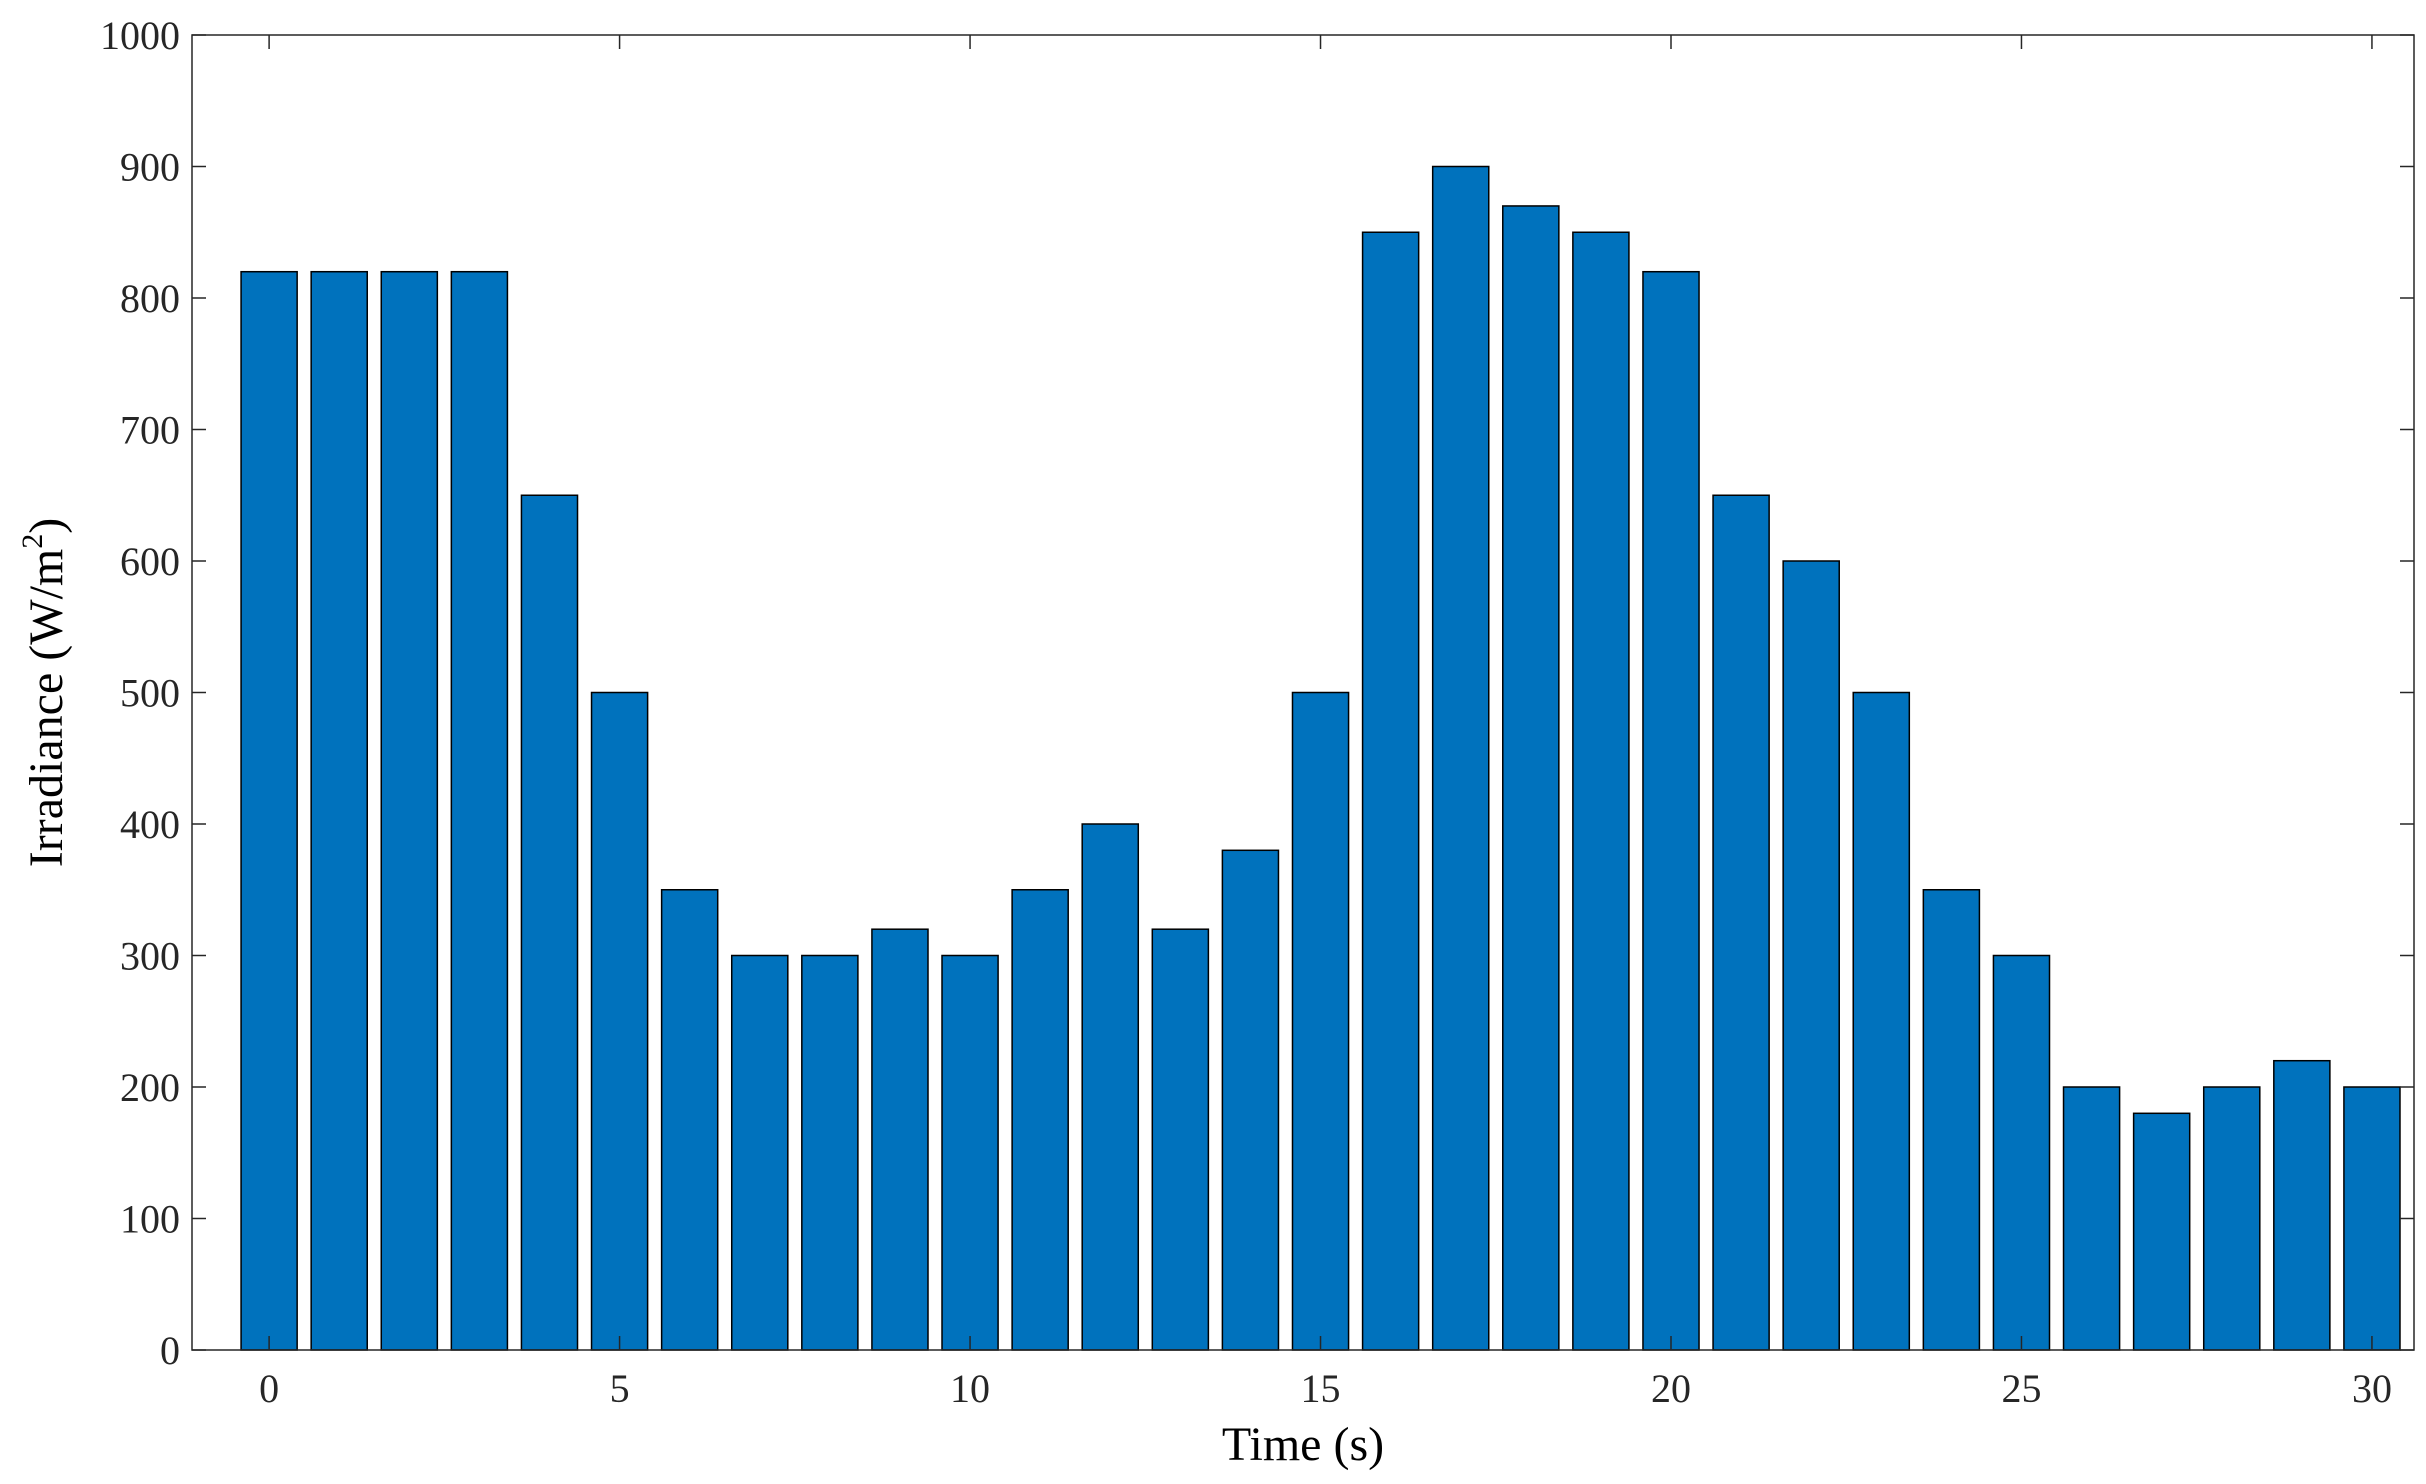 The width and height of the screenshot is (2426, 1484). I want to click on y-tick-label: 300, so click(150, 956).